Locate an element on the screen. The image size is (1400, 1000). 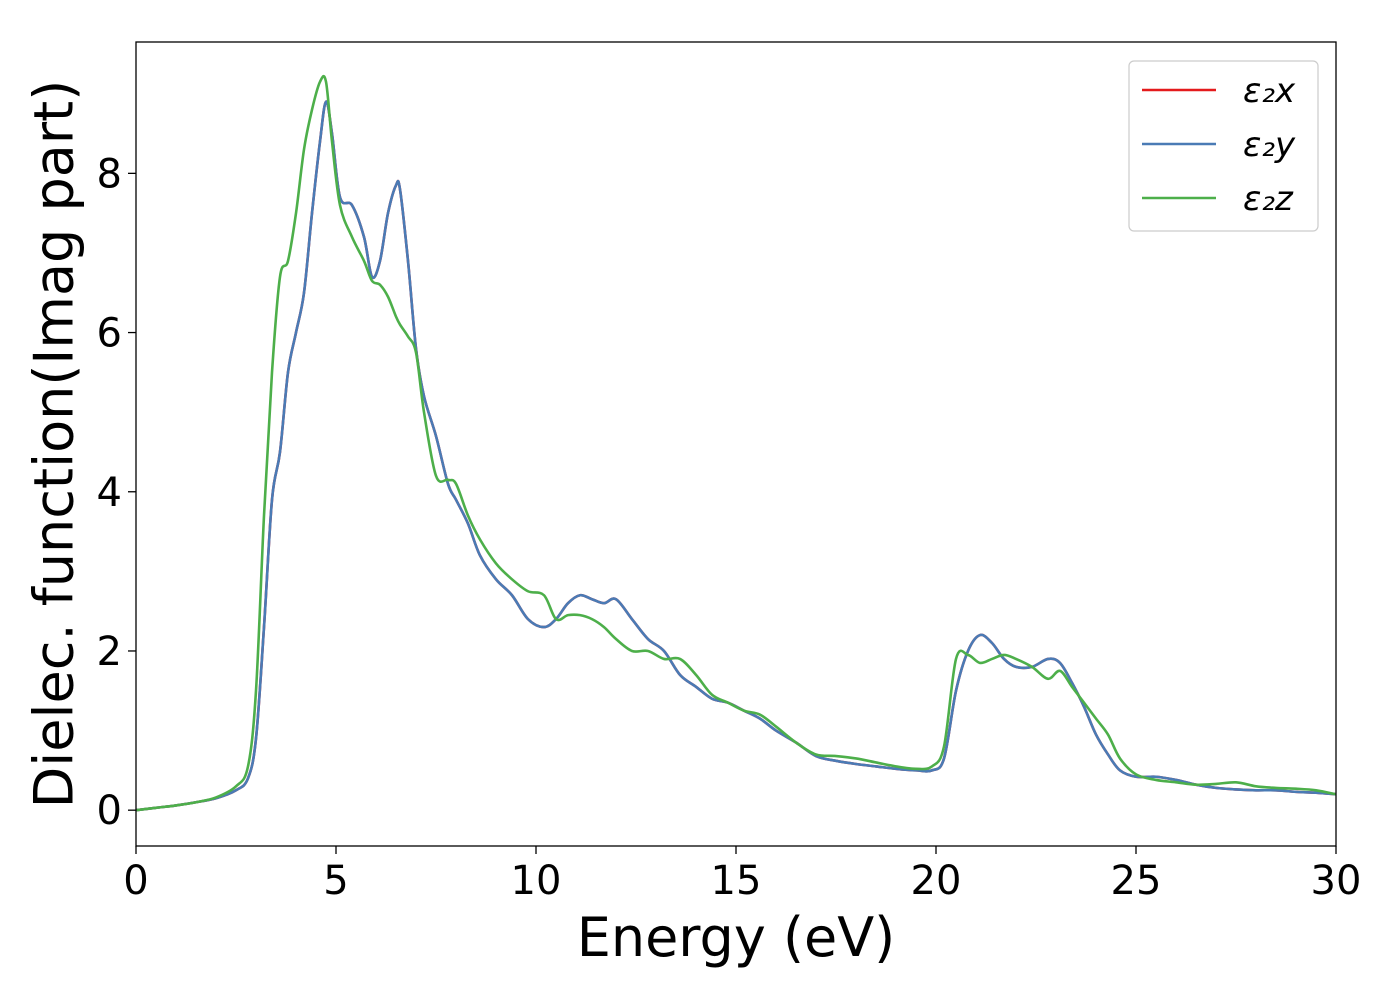
x-tick-label: 0 is located at coordinates (135, 881).